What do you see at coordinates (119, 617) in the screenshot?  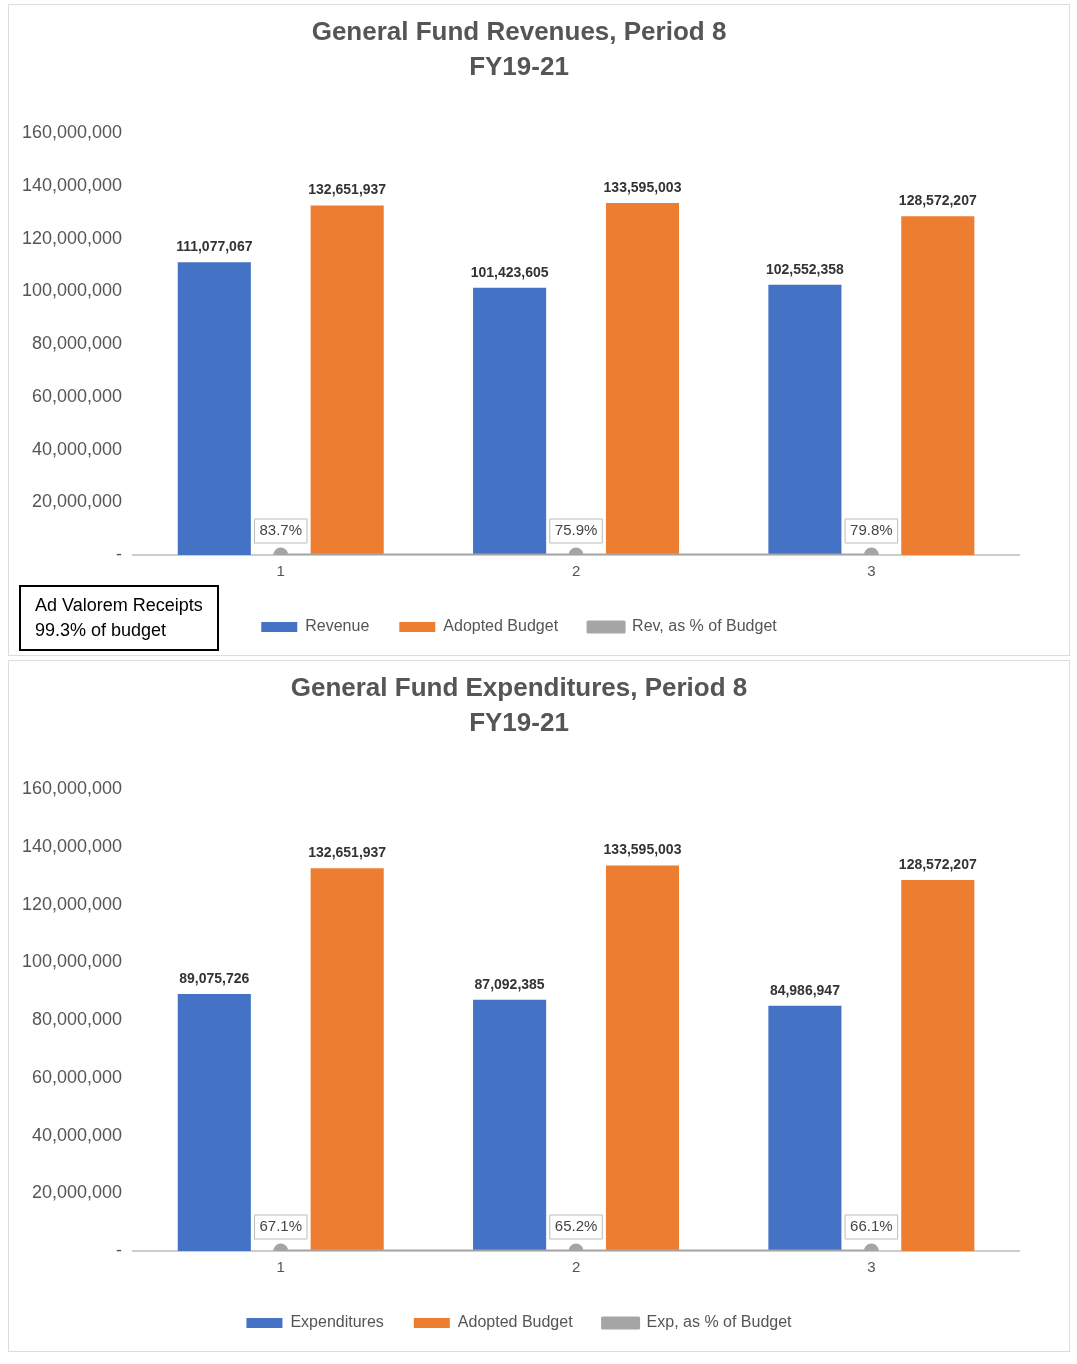 I see `text: Ad Valorem Receipts 99.3% of budget` at bounding box center [119, 617].